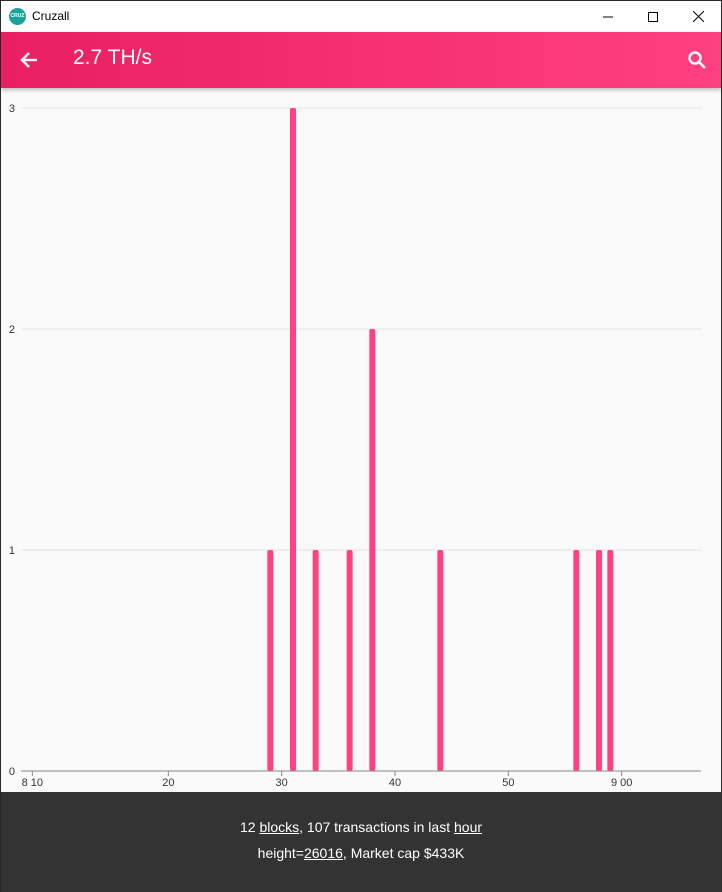 Image resolution: width=722 pixels, height=892 pixels. I want to click on x-tick-label: 50, so click(508, 783).